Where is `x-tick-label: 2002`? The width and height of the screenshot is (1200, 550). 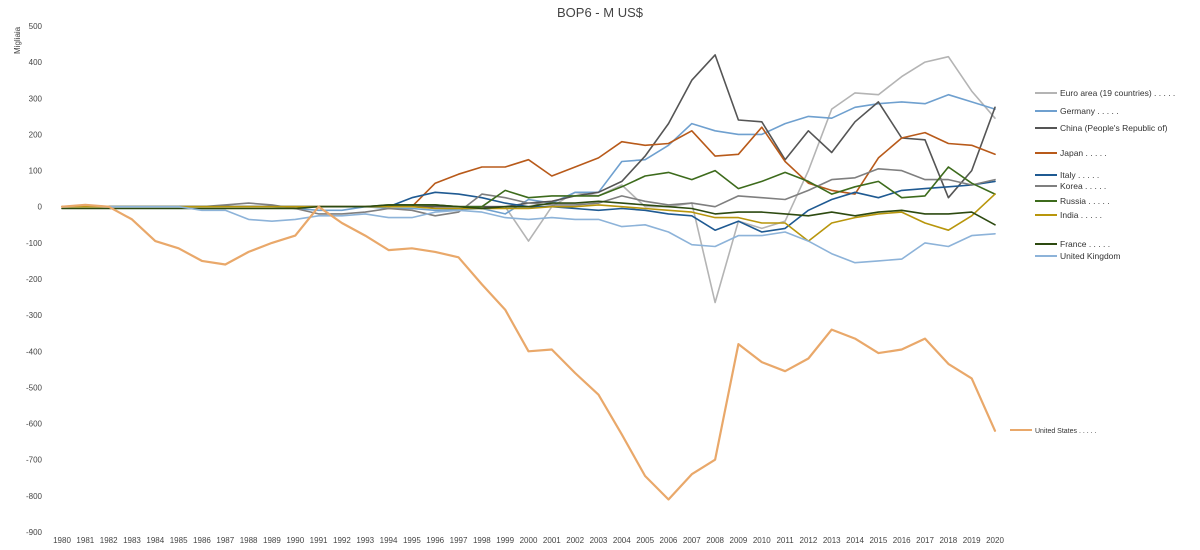 x-tick-label: 2002 is located at coordinates (575, 540).